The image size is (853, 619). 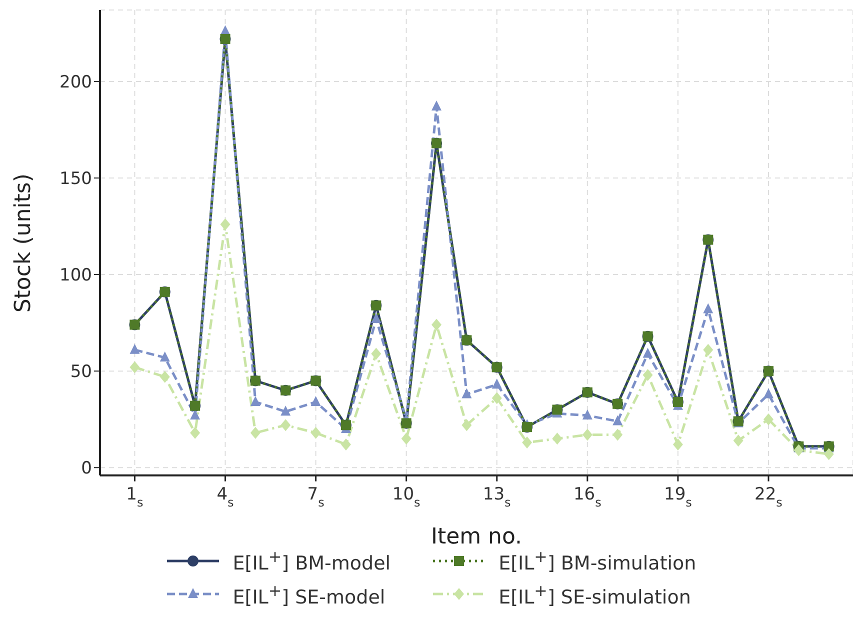 I want to click on x-tick-label: 19$_{s}$, so click(x=678, y=497).